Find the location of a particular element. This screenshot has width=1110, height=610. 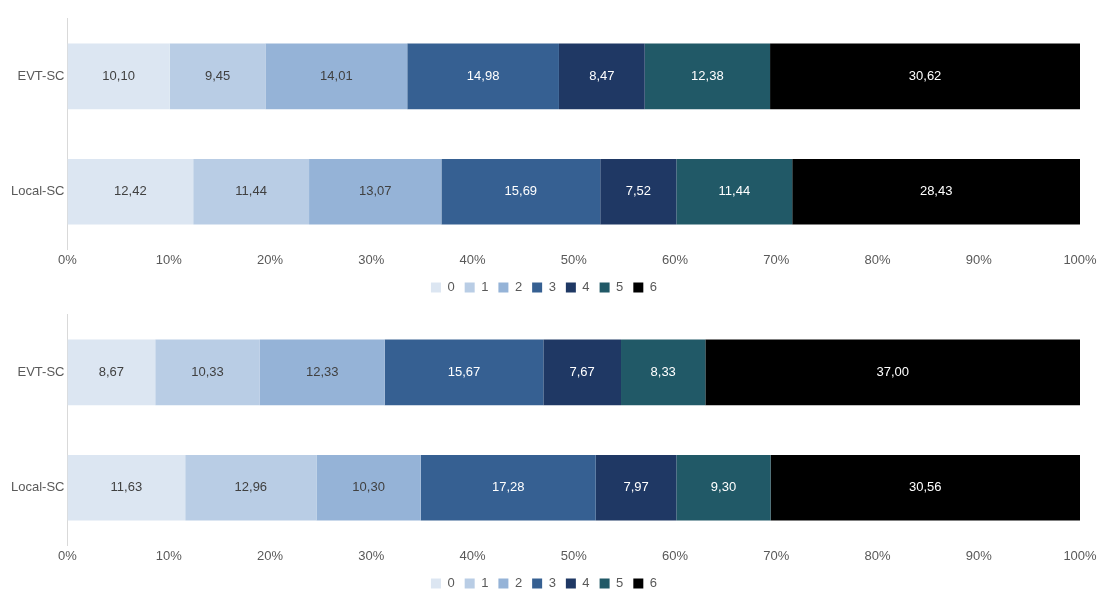

data-label: 8,47 is located at coordinates (602, 76).